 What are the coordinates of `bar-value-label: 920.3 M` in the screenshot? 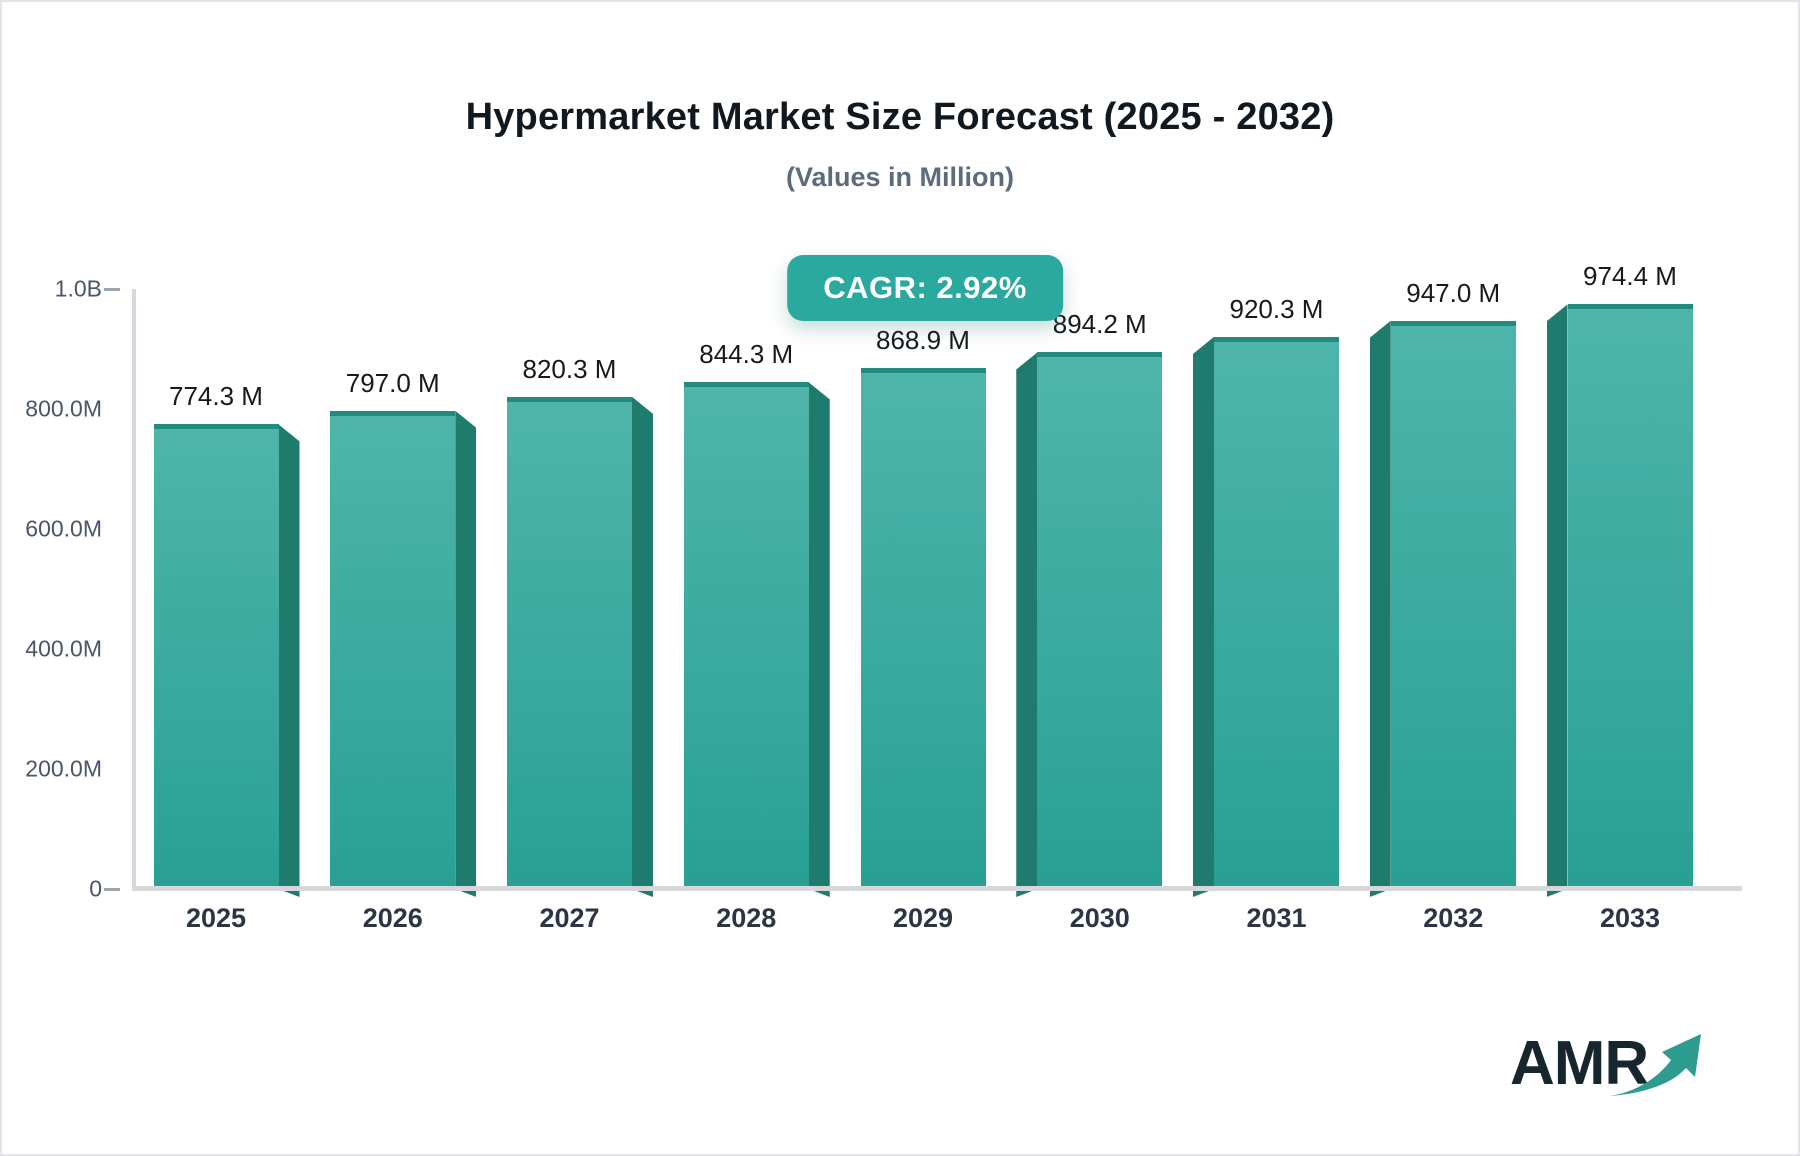 It's located at (1276, 308).